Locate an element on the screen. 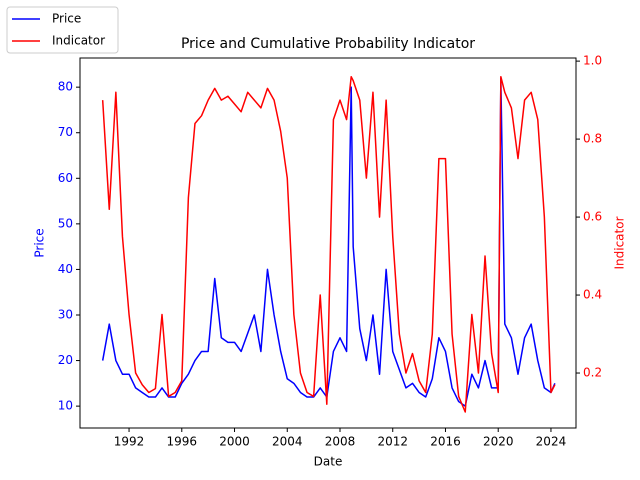  x-tick-label: 2000 is located at coordinates (234, 442).